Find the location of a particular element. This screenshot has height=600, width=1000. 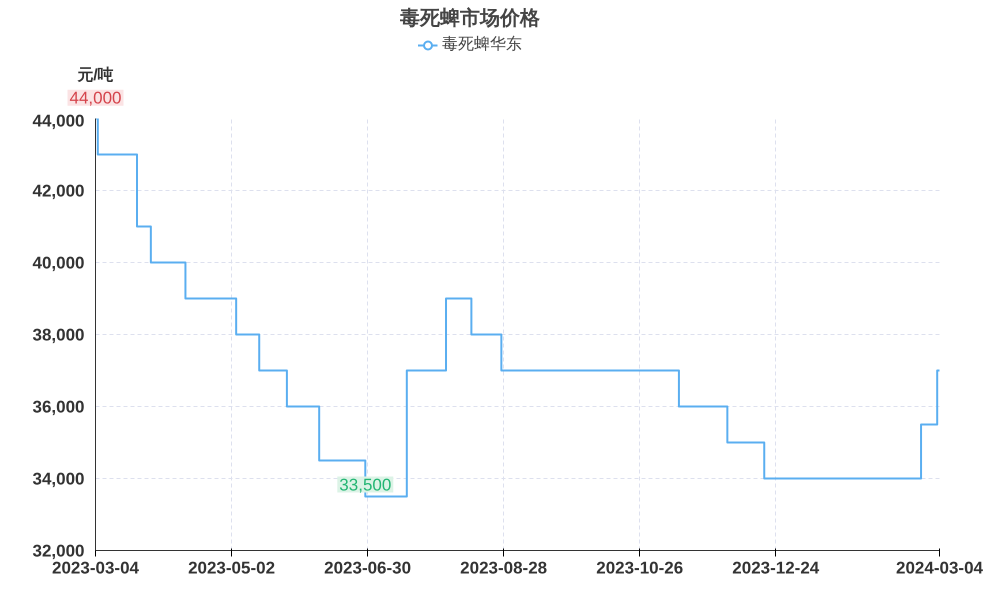

y-tick-label: 36,000 is located at coordinates (58, 407).